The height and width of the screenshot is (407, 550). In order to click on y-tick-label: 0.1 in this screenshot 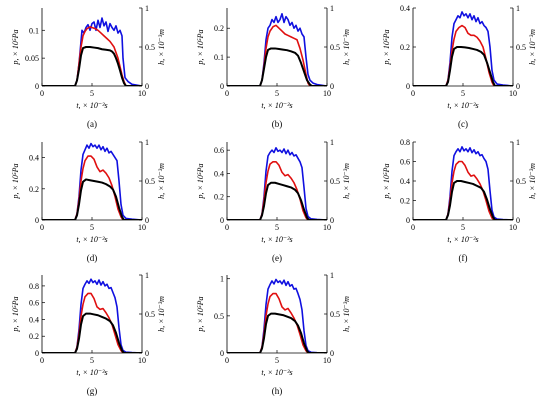, I will do `click(34, 30)`.